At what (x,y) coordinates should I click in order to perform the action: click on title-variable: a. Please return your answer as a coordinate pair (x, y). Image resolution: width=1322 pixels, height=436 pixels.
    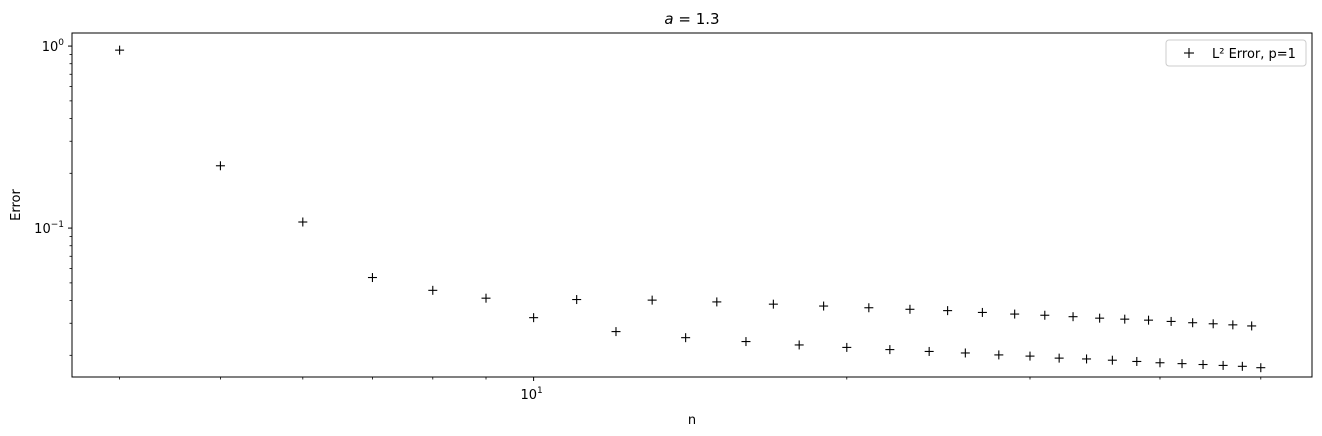
    Looking at the image, I should click on (668, 19).